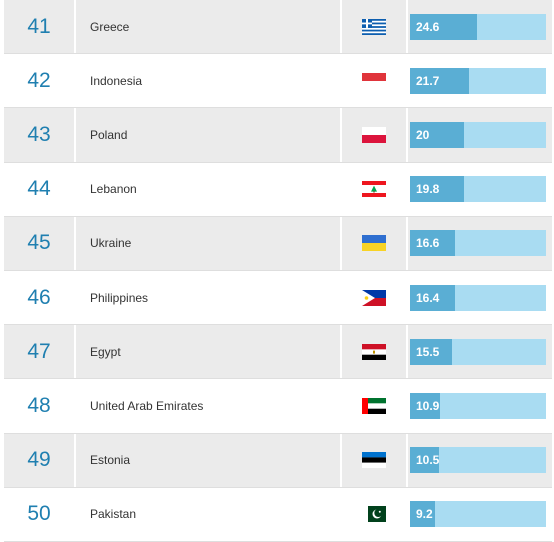 The height and width of the screenshot is (542, 554). What do you see at coordinates (209, 352) in the screenshot?
I see `country-name-cell: Egypt` at bounding box center [209, 352].